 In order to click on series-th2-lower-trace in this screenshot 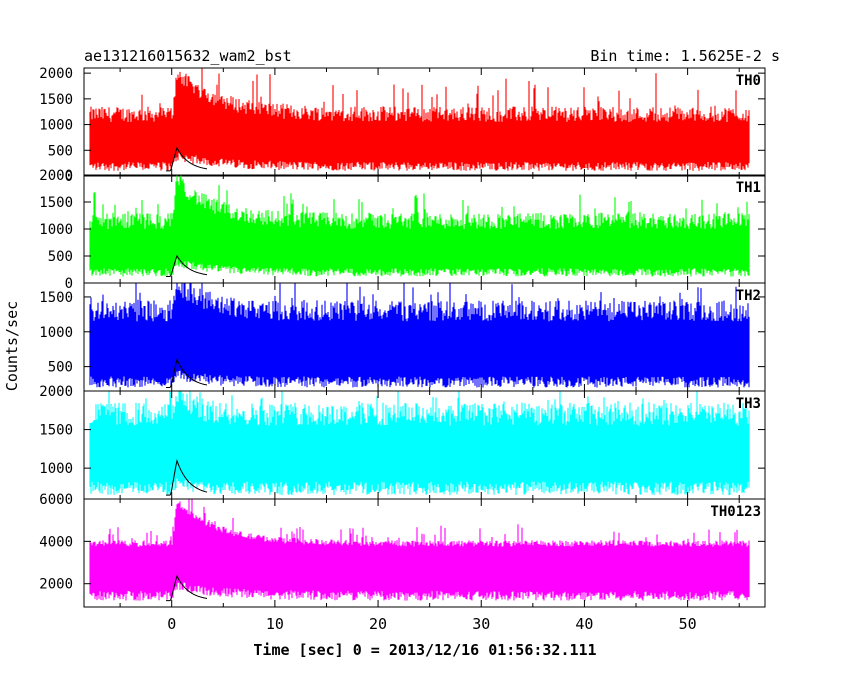, I will do `click(187, 373)`.